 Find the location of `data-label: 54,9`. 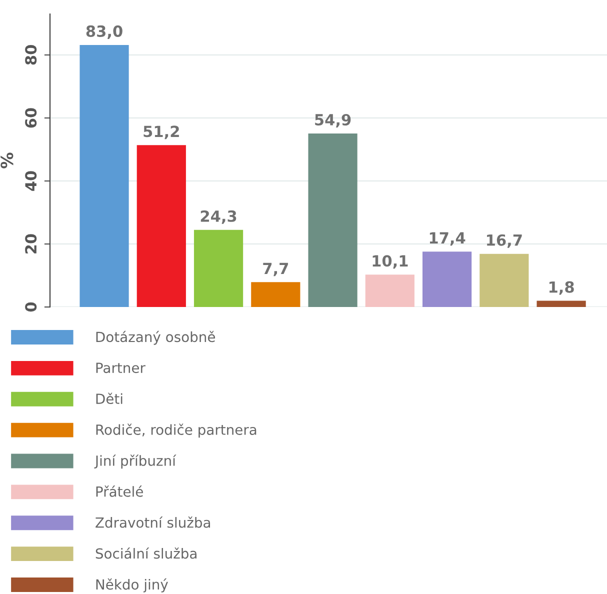

data-label: 54,9 is located at coordinates (333, 121).